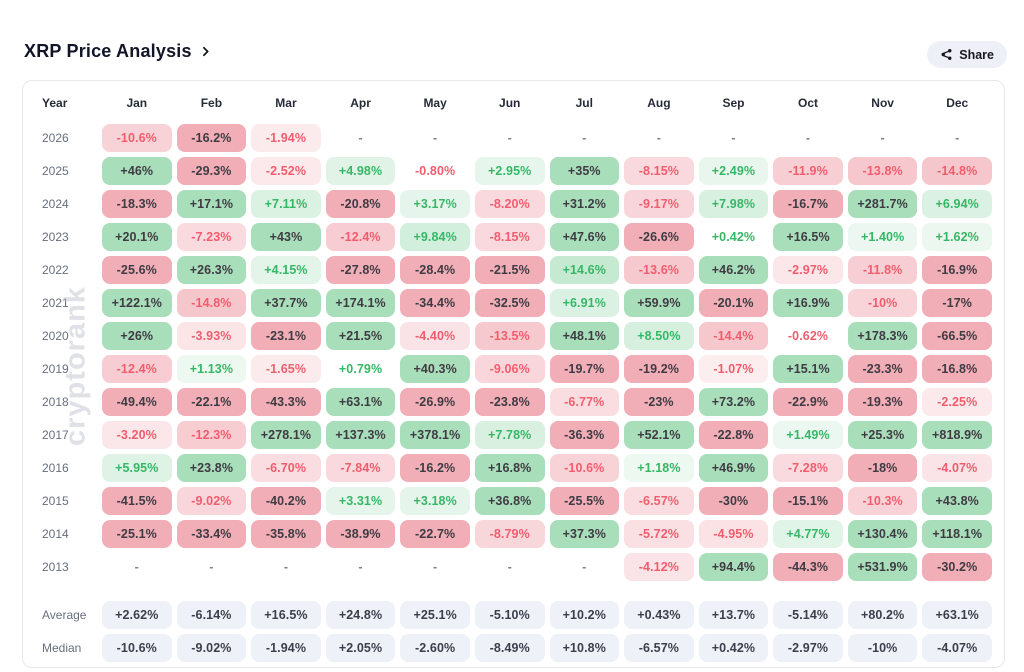  I want to click on return-cell: -25.5%, so click(584, 500).